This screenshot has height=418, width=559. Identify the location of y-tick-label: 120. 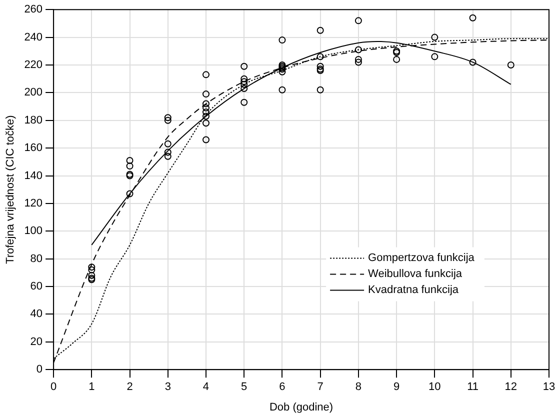
(33, 203).